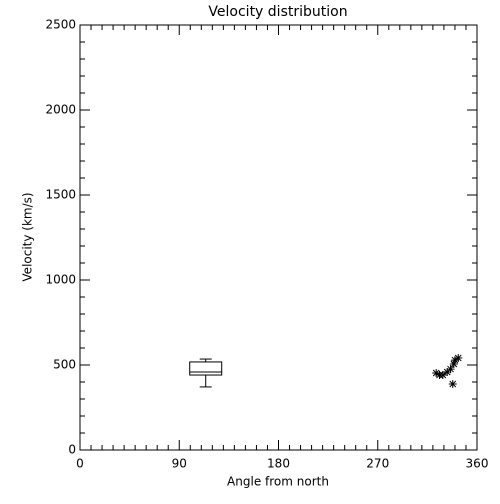 This screenshot has height=504, width=500. What do you see at coordinates (80, 464) in the screenshot?
I see `x-tick-label: 0` at bounding box center [80, 464].